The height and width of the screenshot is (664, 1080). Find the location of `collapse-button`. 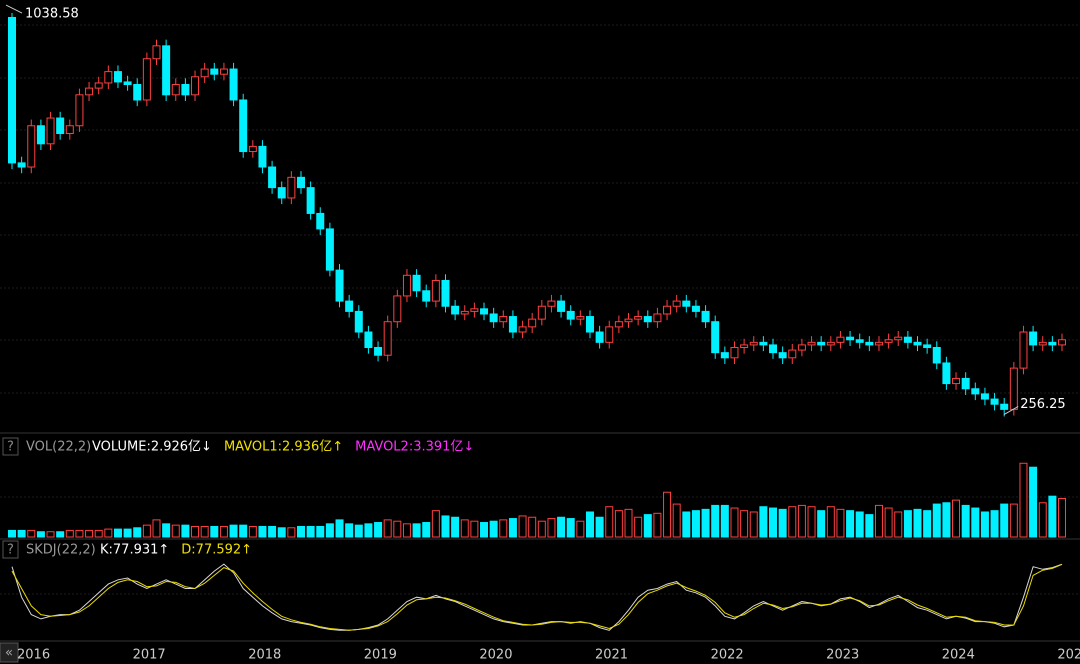

collapse-button is located at coordinates (9, 652).